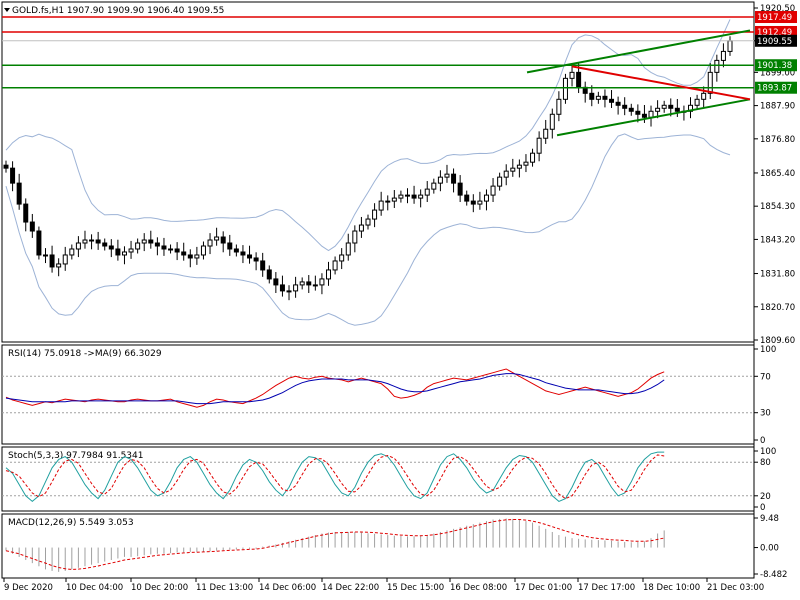 This screenshot has height=600, width=800. Describe the element at coordinates (335, 544) in the screenshot. I see `macd-signal-line` at that location.